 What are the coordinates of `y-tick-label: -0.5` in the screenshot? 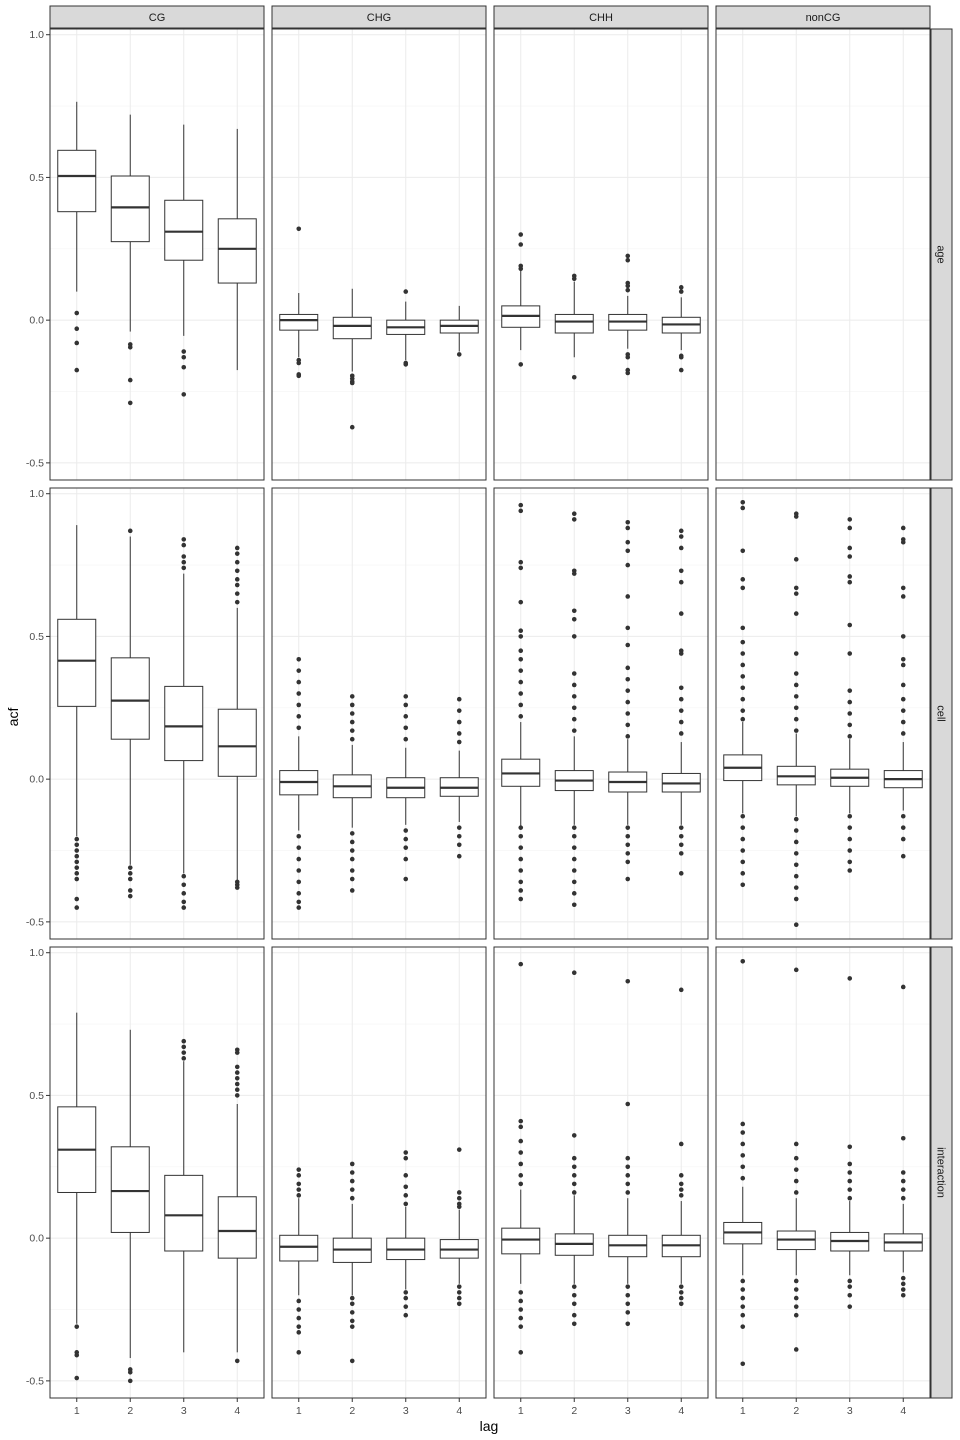 It's located at (35, 463).